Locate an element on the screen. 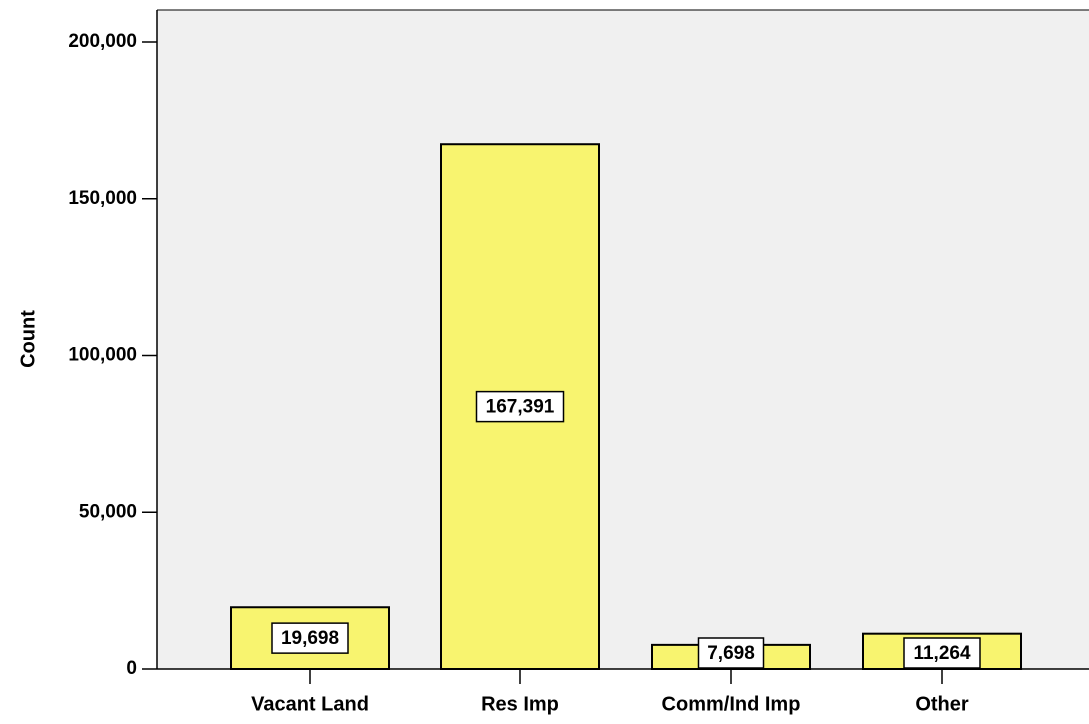  x-tick-label: Other is located at coordinates (942, 704).